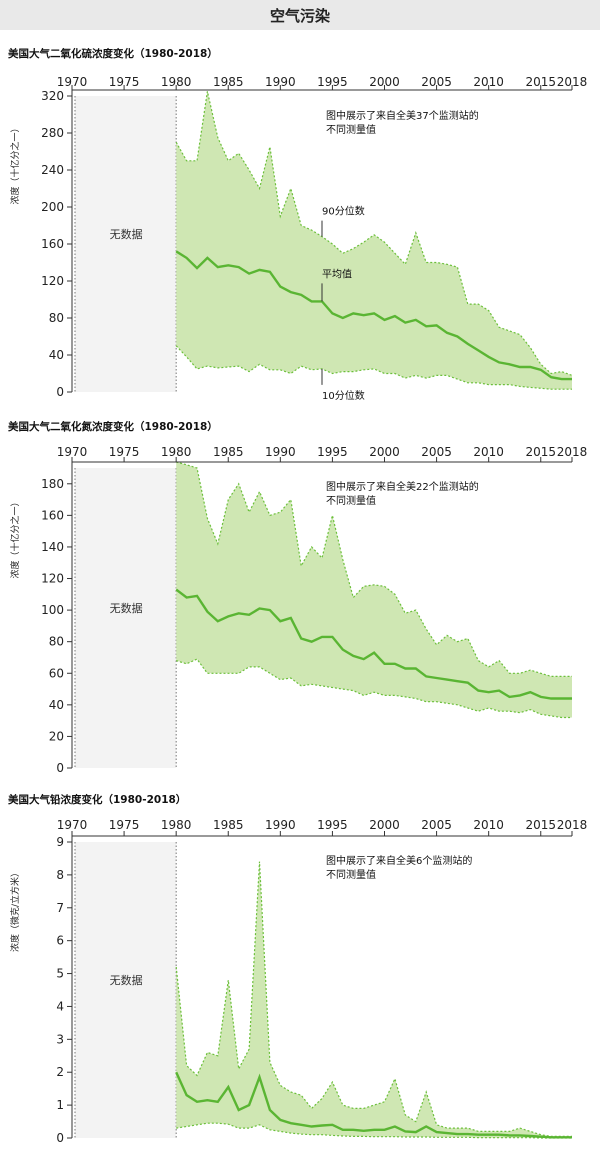 This screenshot has height=1149, width=600. What do you see at coordinates (60, 908) in the screenshot?
I see `y-tick-label: 7` at bounding box center [60, 908].